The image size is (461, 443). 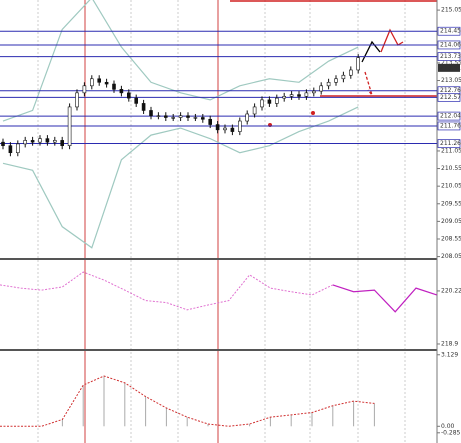 What do you see at coordinates (451, 80) in the screenshot?
I see `y-tick-label: 213.05` at bounding box center [451, 80].